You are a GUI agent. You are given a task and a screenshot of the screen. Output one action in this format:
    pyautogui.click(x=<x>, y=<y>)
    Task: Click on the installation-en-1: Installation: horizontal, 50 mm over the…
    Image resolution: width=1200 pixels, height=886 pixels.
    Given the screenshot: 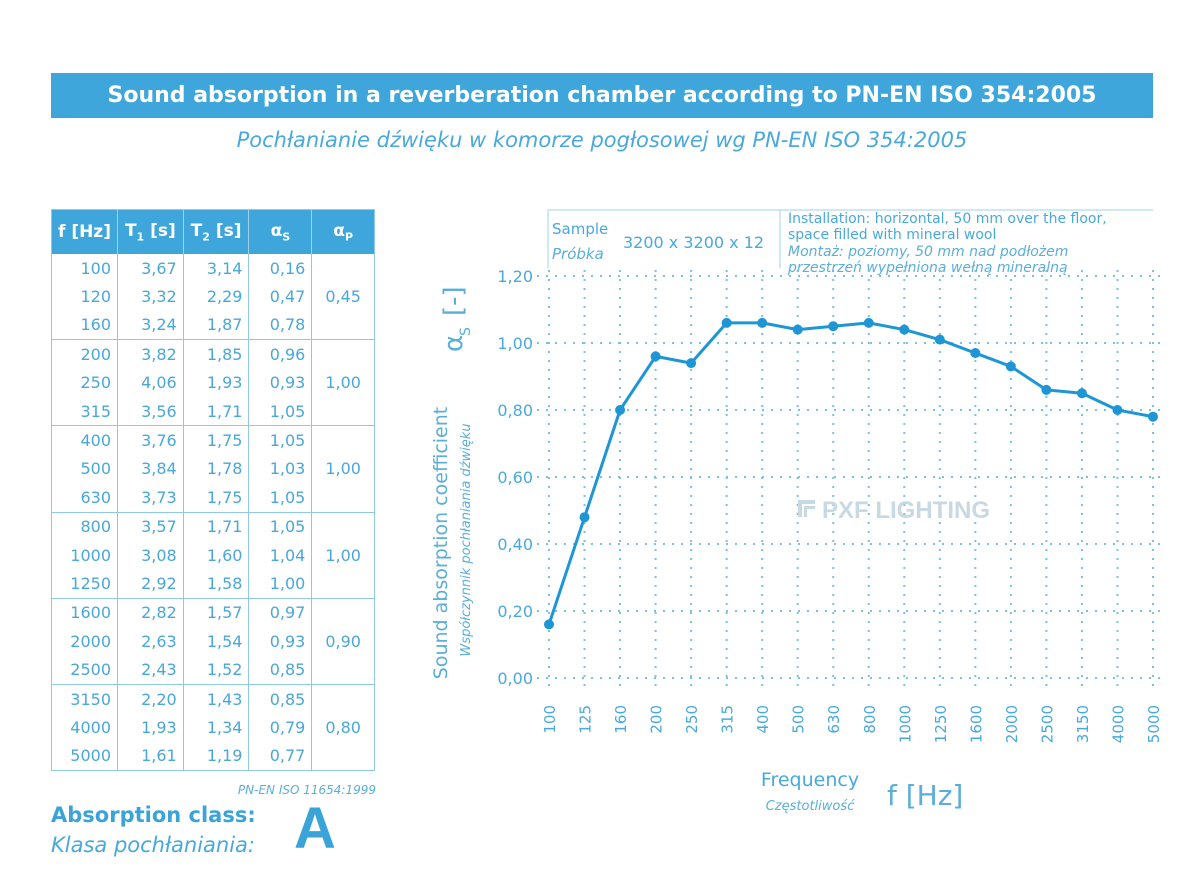 What is the action you would take?
    pyautogui.click(x=947, y=219)
    